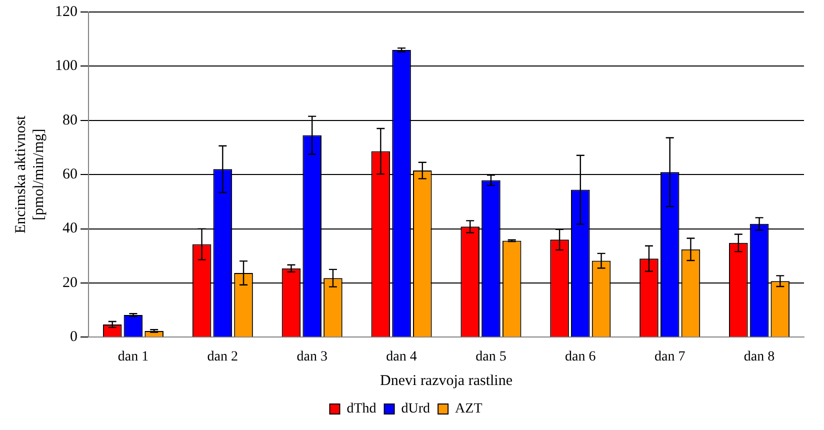 The width and height of the screenshot is (824, 430). I want to click on y-tick-label: 80, so click(70, 120).